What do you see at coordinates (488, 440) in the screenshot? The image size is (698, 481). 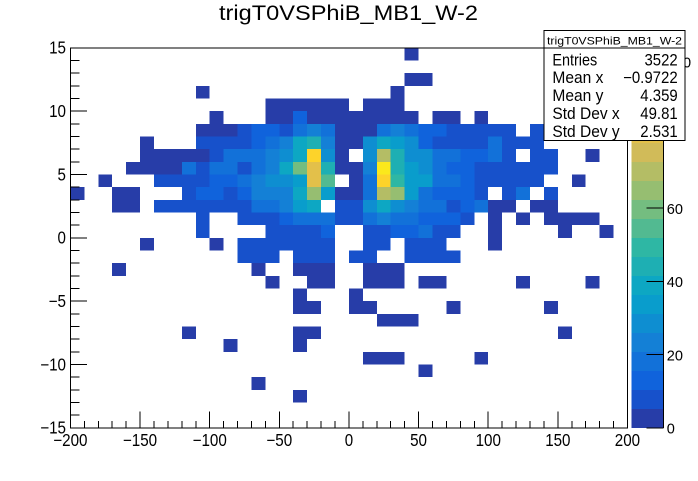 I see `svg-text: 100` at bounding box center [488, 440].